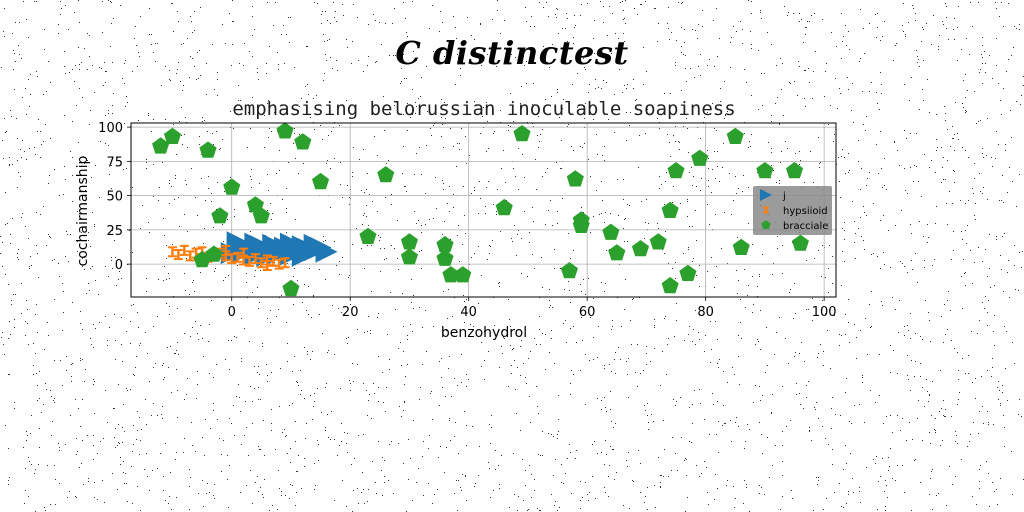 This screenshot has width=1024, height=512. Describe the element at coordinates (350, 312) in the screenshot. I see `x-tick-label: 20` at that location.